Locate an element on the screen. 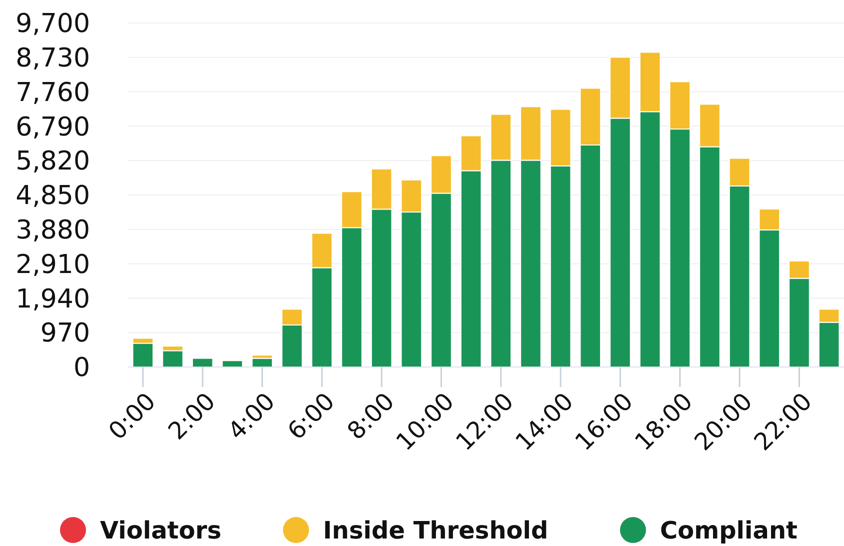 Image resolution: width=844 pixels, height=546 pixels. y-tick-label: 8,730 is located at coordinates (53, 59).